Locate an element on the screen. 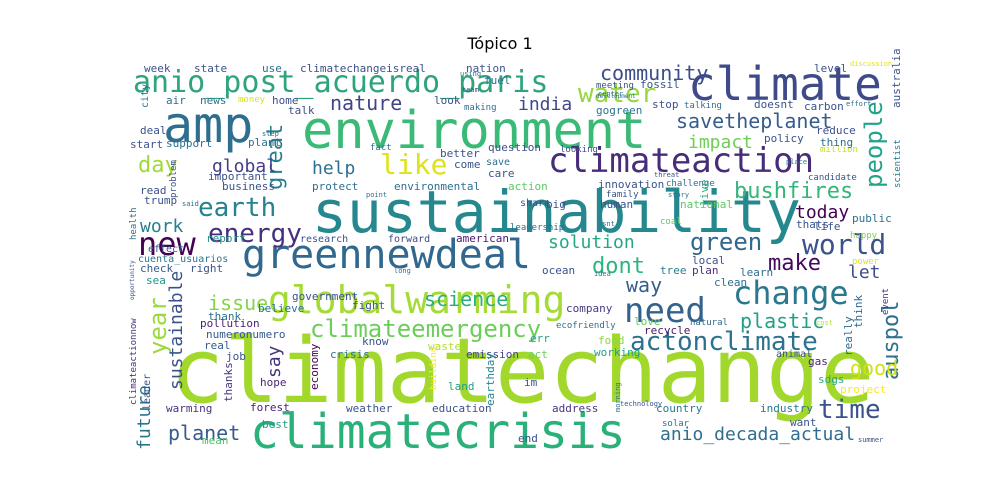  word-pollution: pollution is located at coordinates (230, 323).